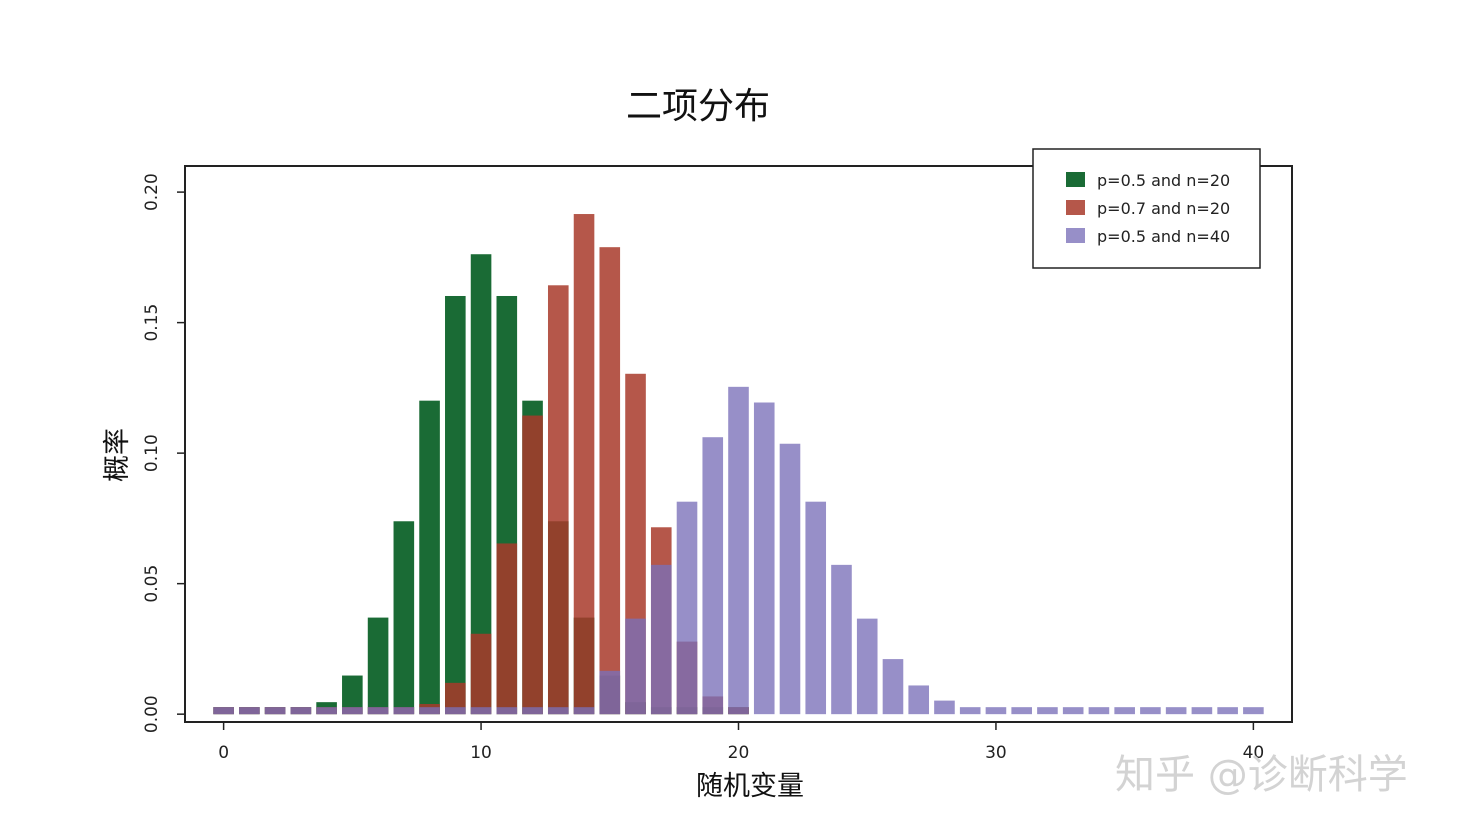  Describe the element at coordinates (507, 629) in the screenshot. I see `bar-s1-x11` at that location.